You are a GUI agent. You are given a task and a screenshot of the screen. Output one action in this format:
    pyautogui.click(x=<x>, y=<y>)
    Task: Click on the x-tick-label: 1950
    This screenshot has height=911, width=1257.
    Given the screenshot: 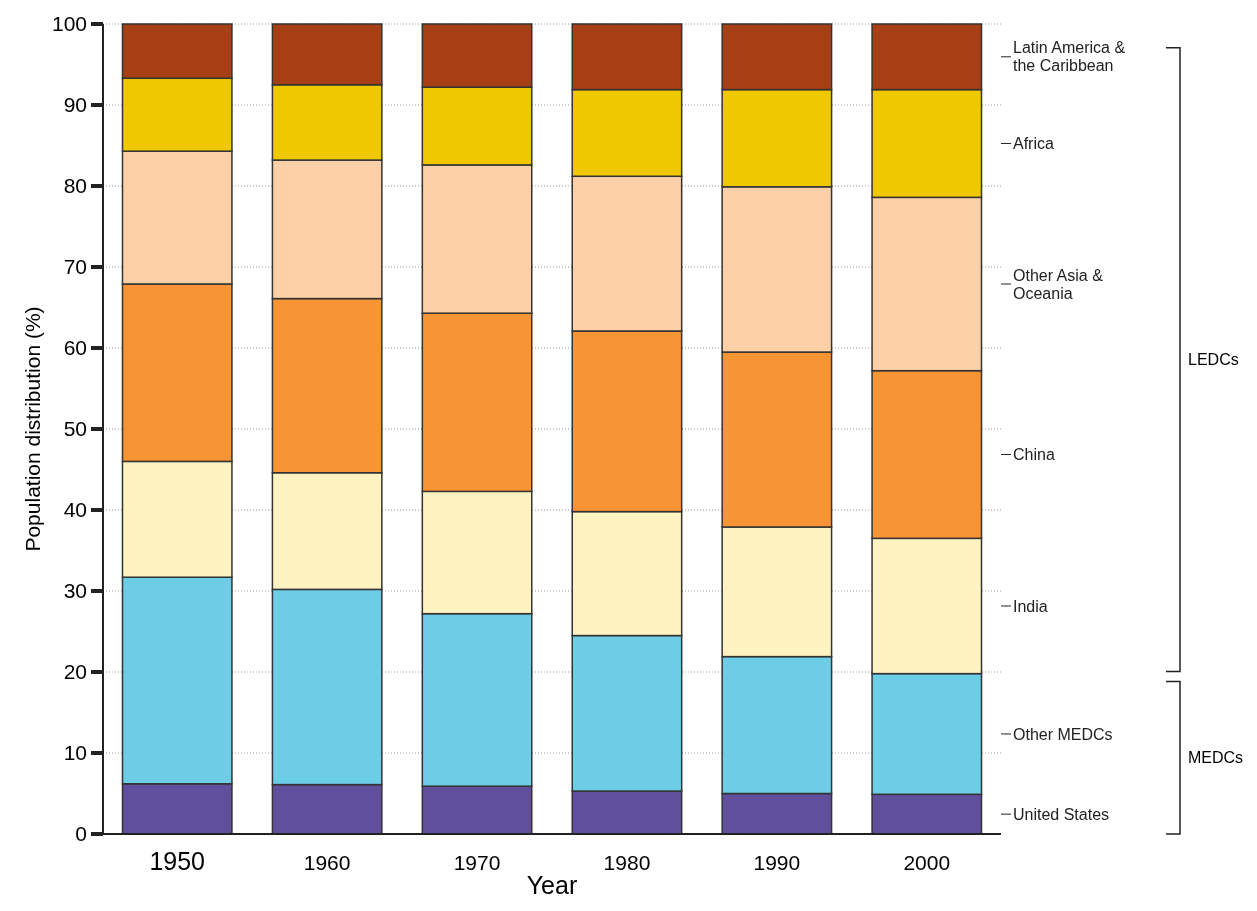 What is the action you would take?
    pyautogui.click(x=177, y=861)
    